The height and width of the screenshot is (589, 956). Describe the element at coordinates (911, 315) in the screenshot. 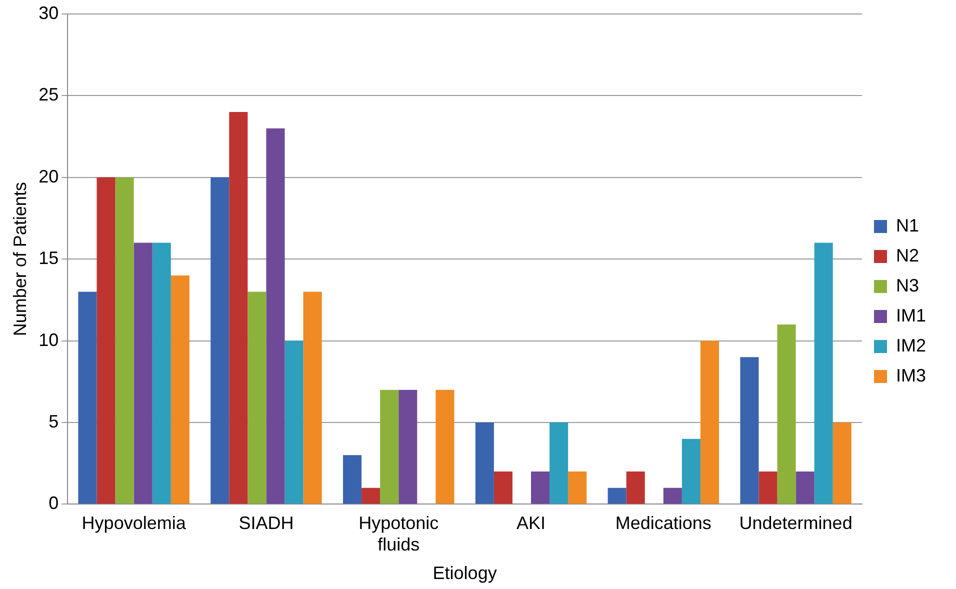

I see `legend-label: IM1` at that location.